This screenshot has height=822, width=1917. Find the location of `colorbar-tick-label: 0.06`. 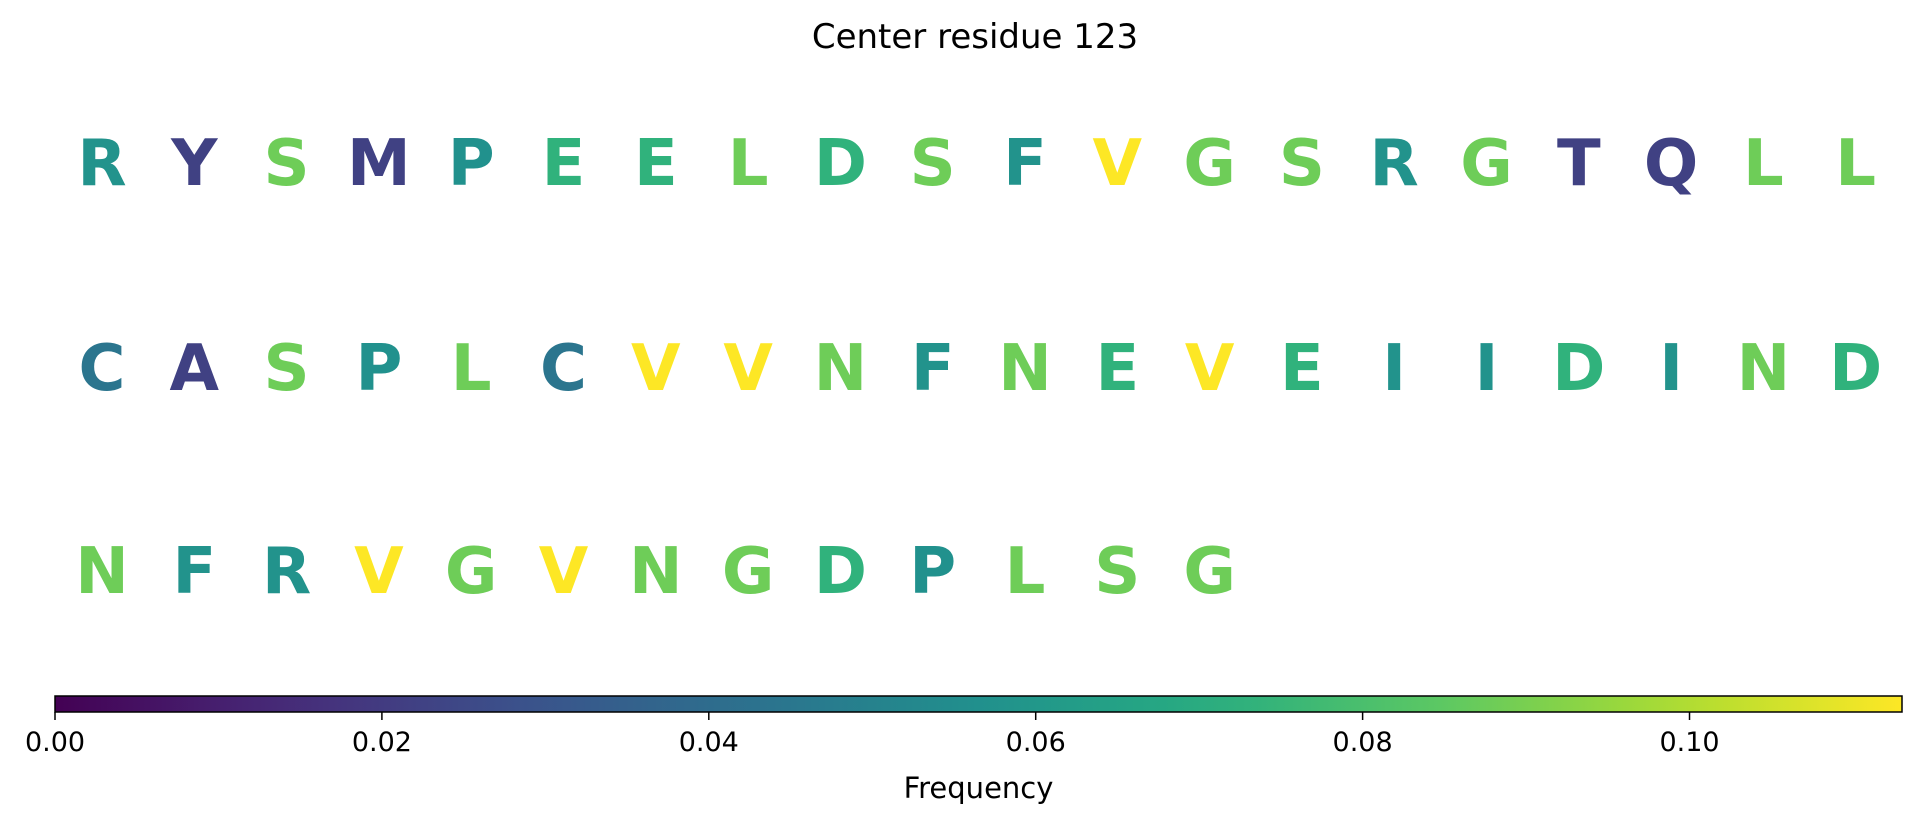

colorbar-tick-label: 0.06 is located at coordinates (1036, 742).